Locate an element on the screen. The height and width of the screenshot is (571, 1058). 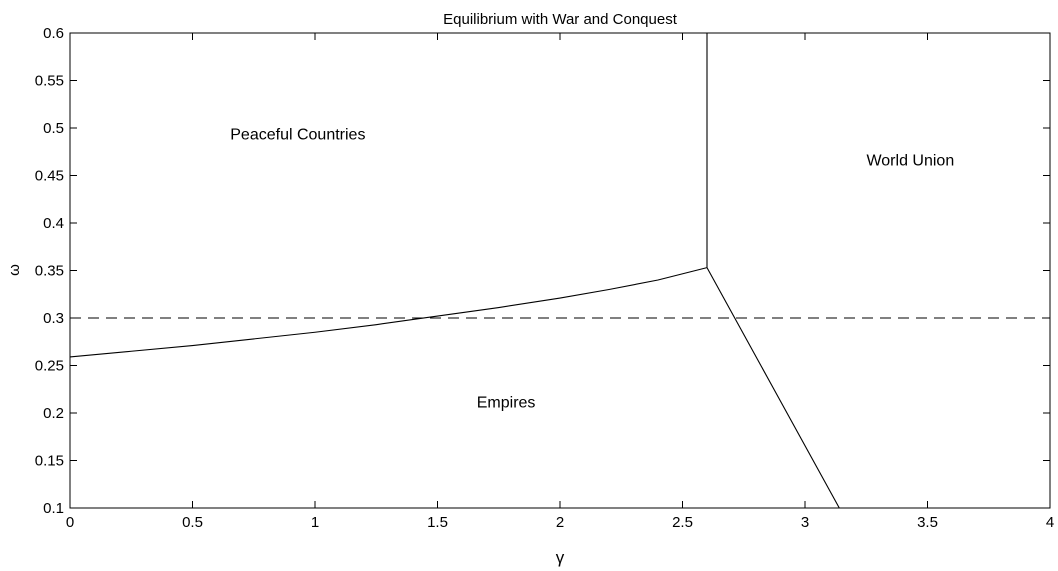
y-tick-label: 0.25 is located at coordinates (49, 366).